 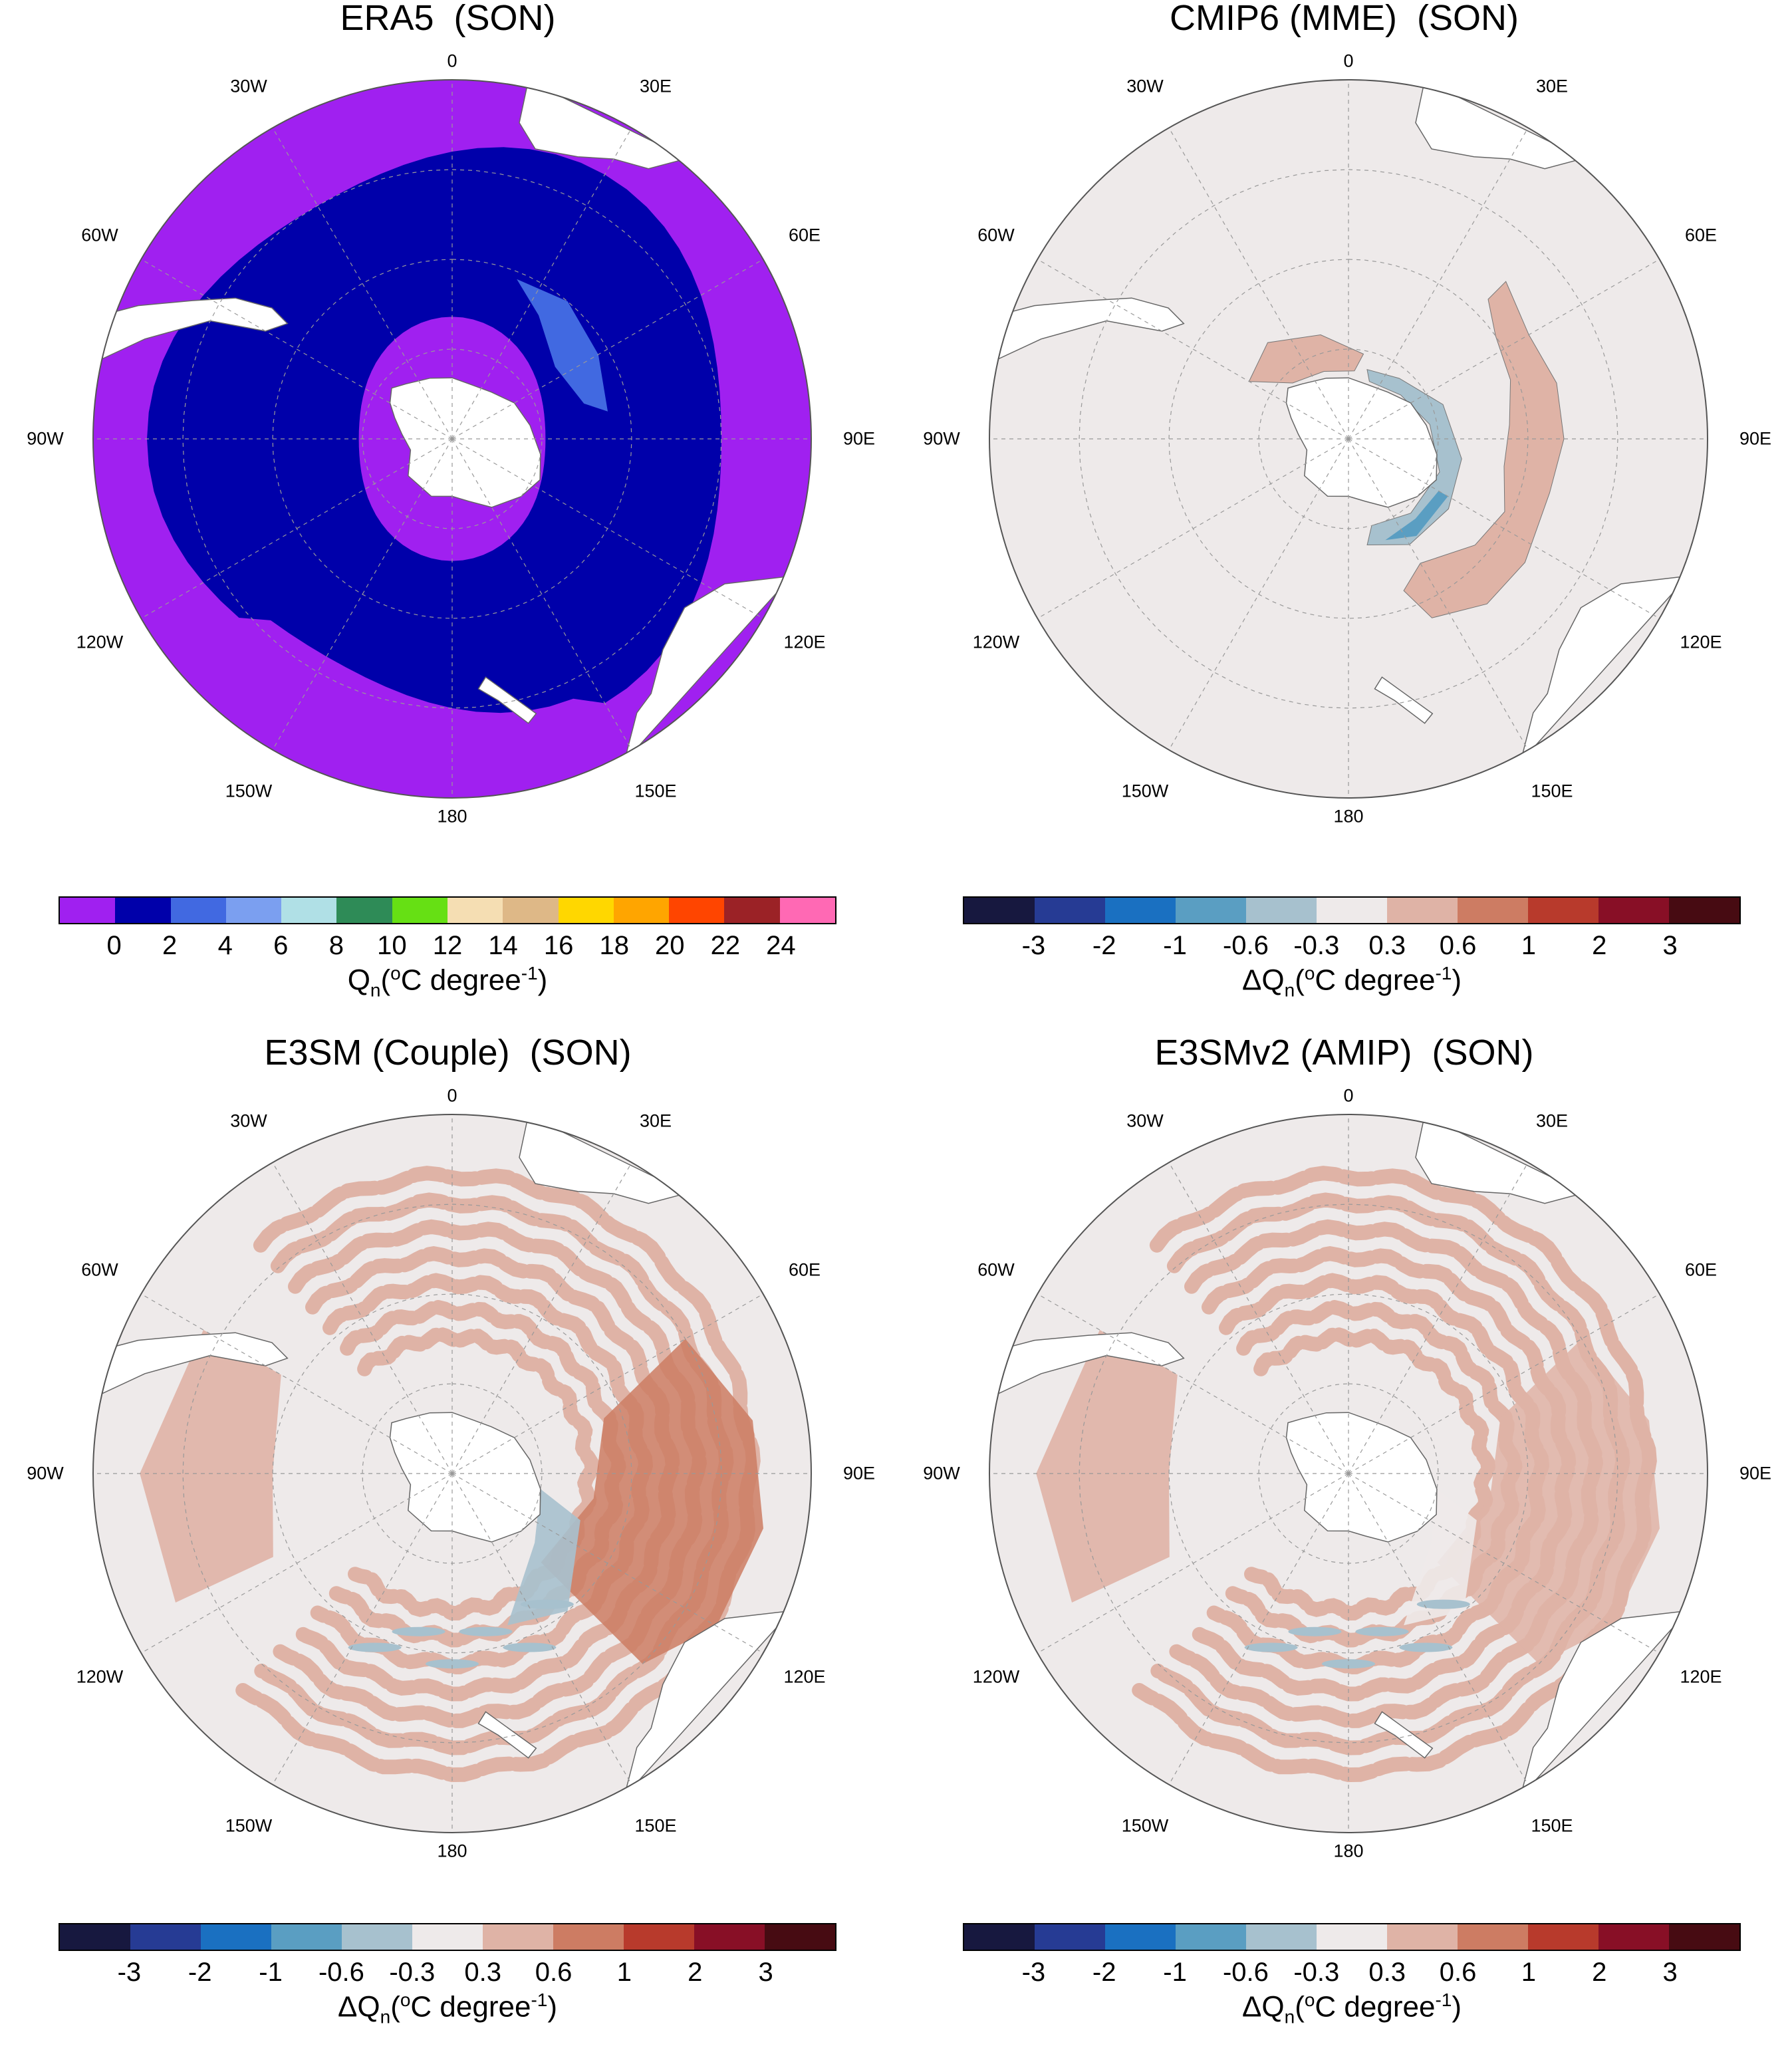 I want to click on negative-anomaly-strong, so click(x=1416, y=516).